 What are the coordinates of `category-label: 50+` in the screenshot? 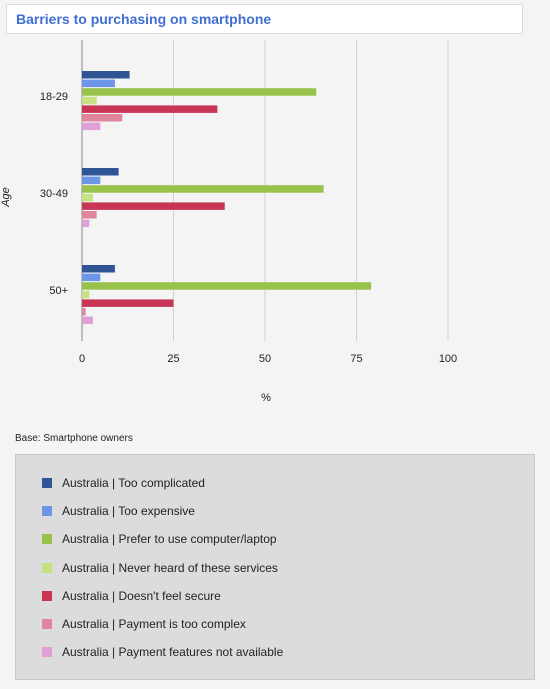 It's located at (58, 291).